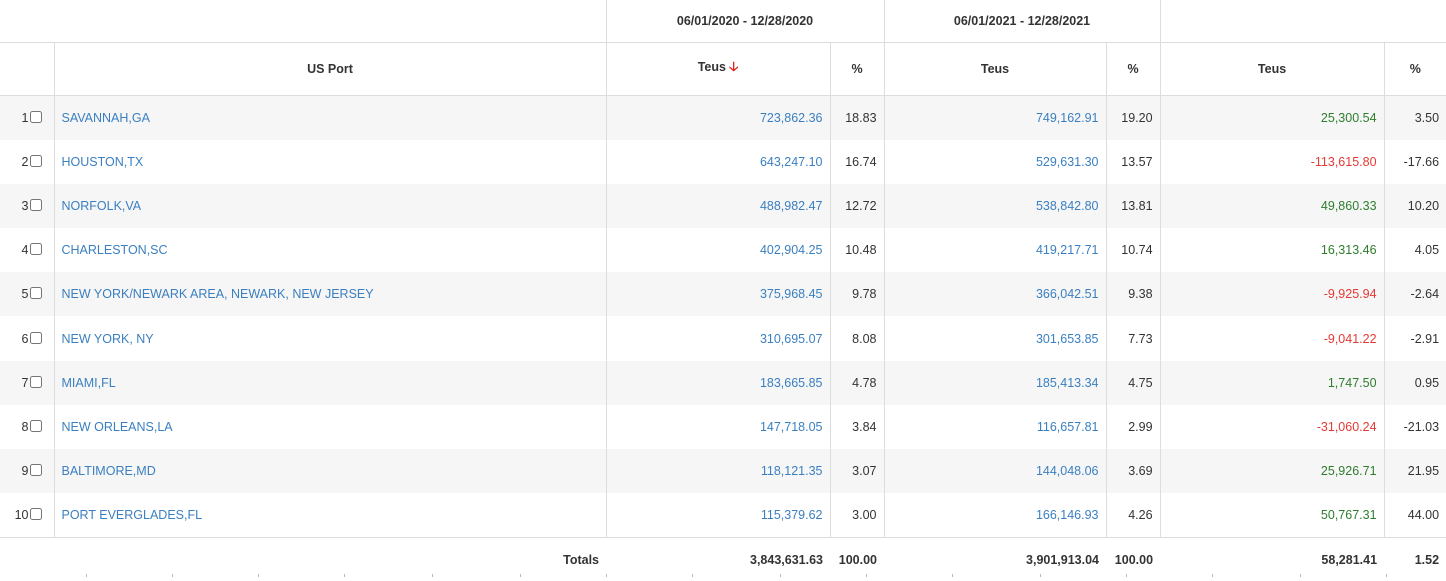 The height and width of the screenshot is (581, 1446). I want to click on period-header-2020: 06/01/2020 - 12/28/2020, so click(745, 21).